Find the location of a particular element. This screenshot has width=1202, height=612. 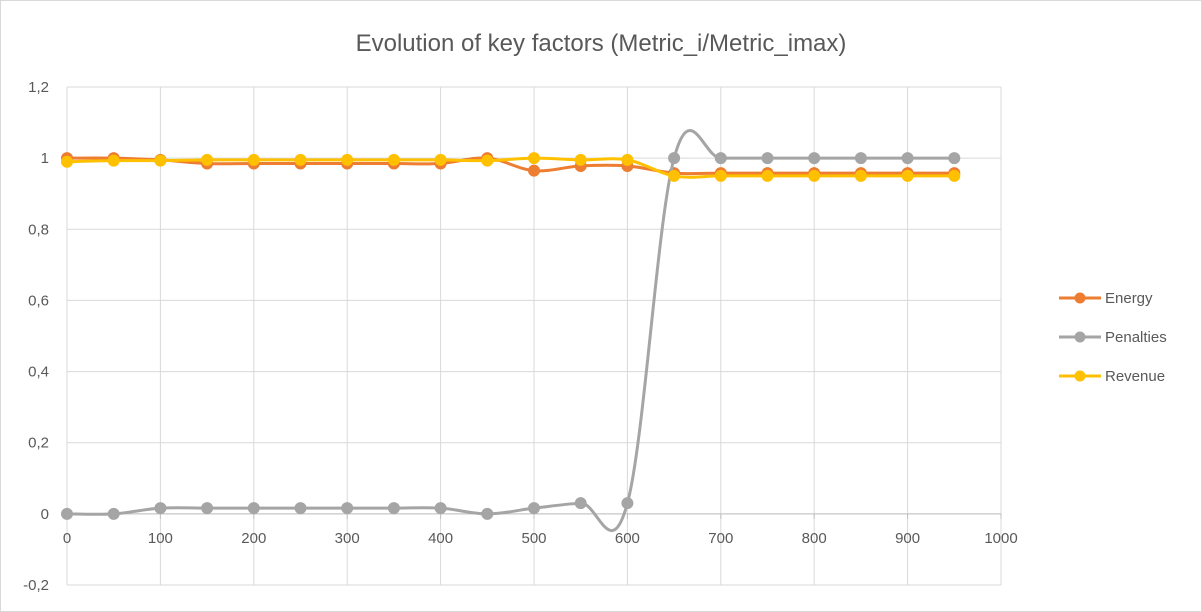

x-tick-label: 300 is located at coordinates (347, 538).